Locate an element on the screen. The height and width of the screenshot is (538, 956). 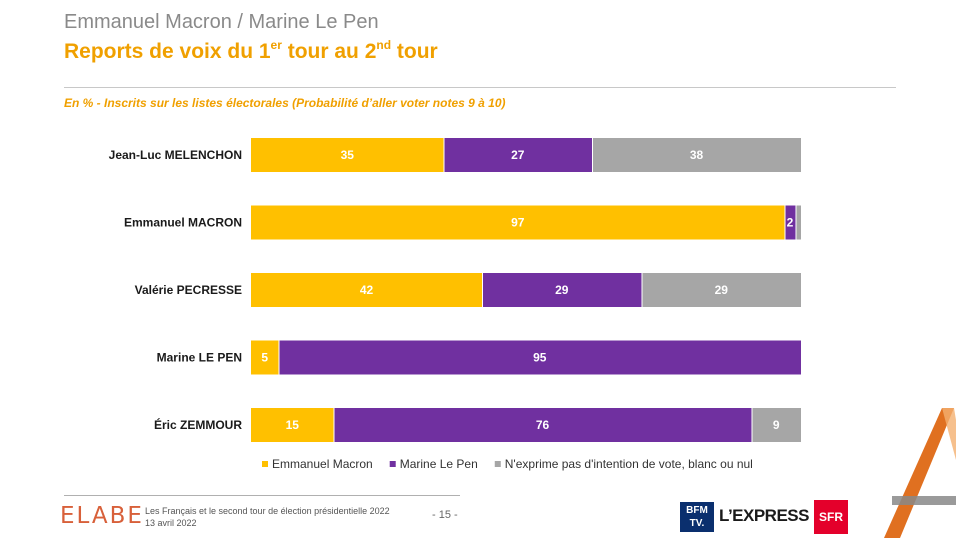
data-label-jean-luc-melenchon-n-exprime-pas-d-intention-de-vote-blanc-ou-nul: 38 is located at coordinates (697, 155).